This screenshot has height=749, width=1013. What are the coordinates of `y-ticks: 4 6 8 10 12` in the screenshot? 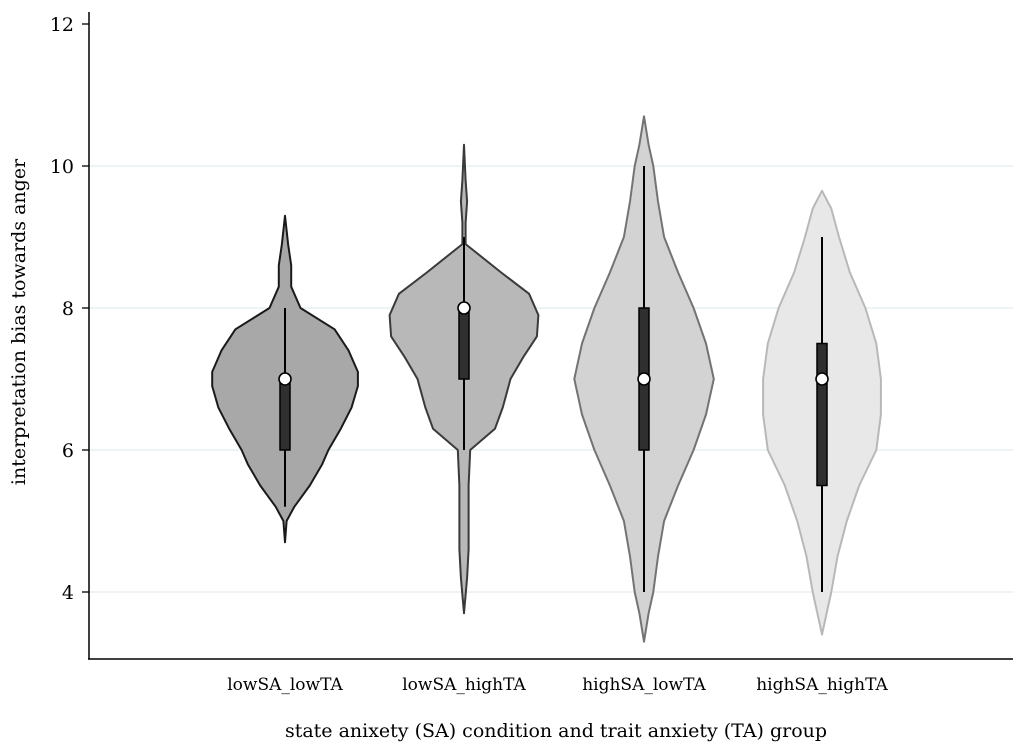 It's located at (69, 309).